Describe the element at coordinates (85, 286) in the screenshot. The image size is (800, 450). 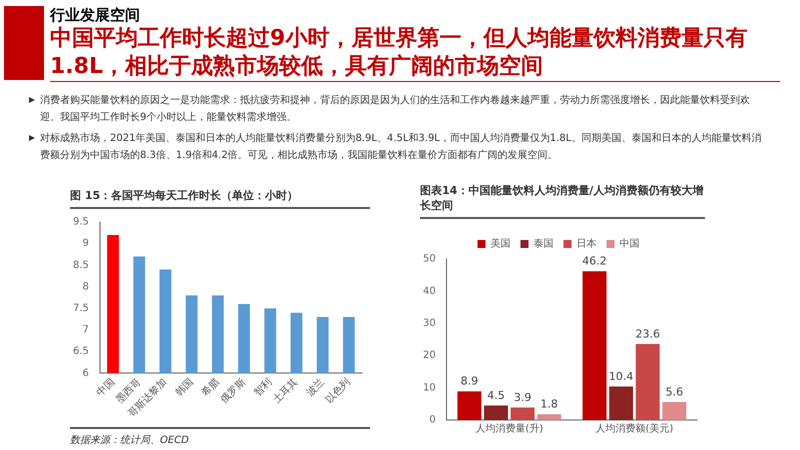
I see `y-tick-label: 8` at that location.